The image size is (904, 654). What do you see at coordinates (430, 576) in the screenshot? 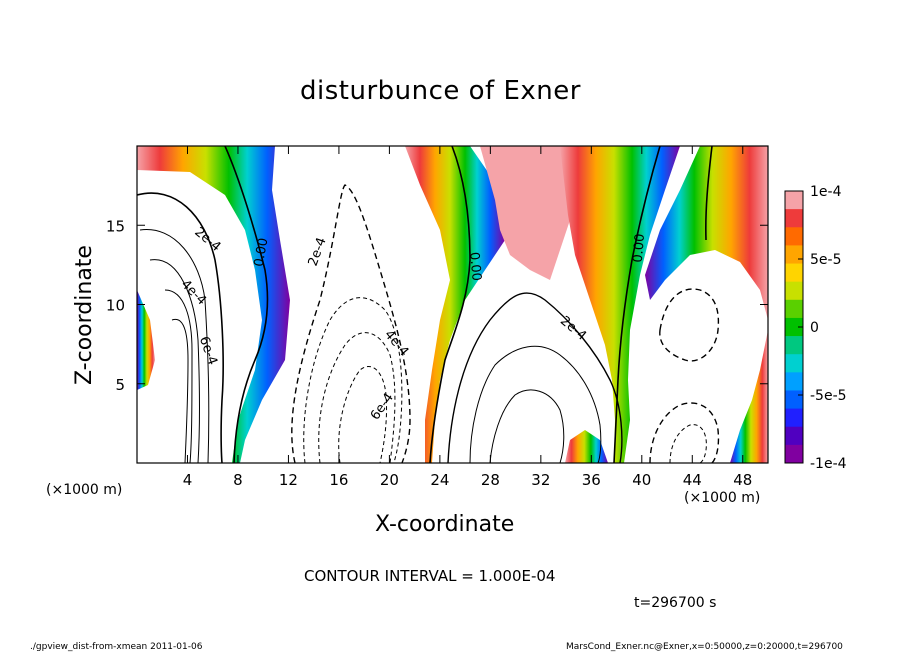
I see `contour-interval: CONTOUR INTERVAL = 1.000E-04` at bounding box center [430, 576].